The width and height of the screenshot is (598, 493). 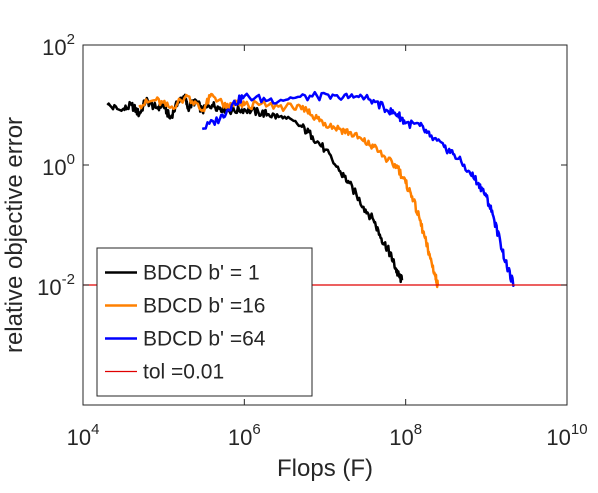 I want to click on x-tick-label: 10¹⁰, so click(x=566, y=435).